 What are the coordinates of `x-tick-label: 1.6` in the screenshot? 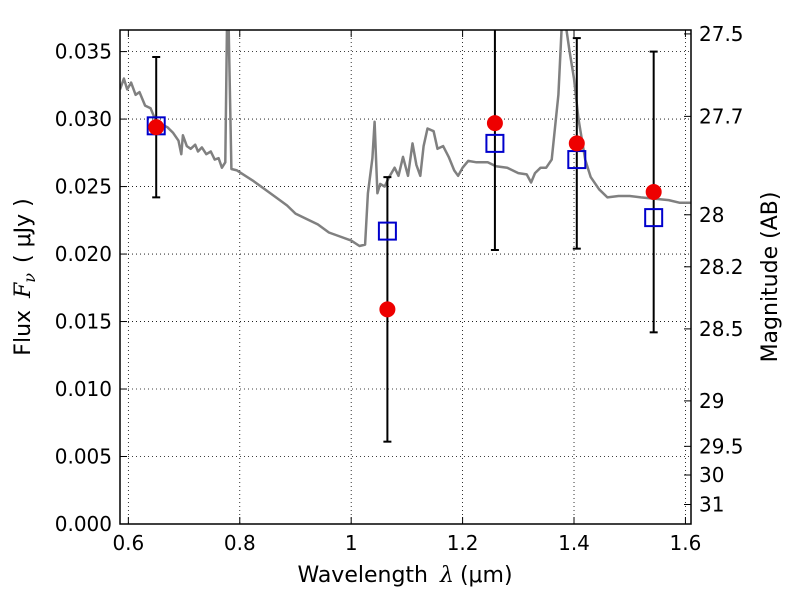 It's located at (686, 543).